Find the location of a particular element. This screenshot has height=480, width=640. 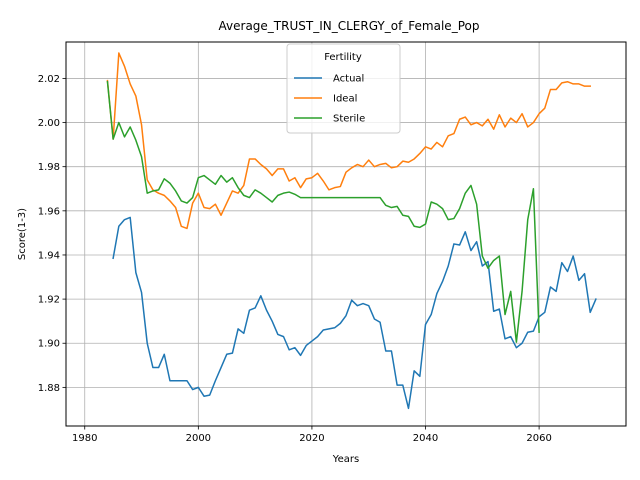

y-tick-label: 1.88 is located at coordinates (49, 388).